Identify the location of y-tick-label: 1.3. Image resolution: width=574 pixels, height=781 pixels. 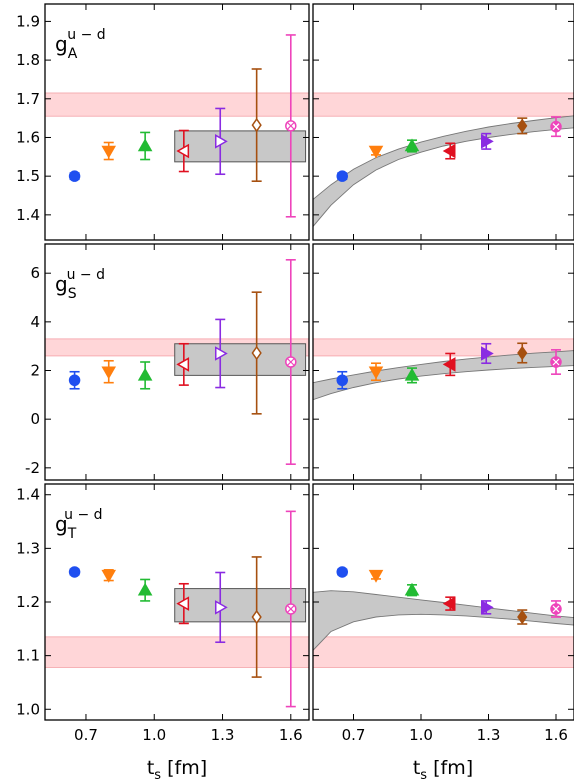
(28, 548).